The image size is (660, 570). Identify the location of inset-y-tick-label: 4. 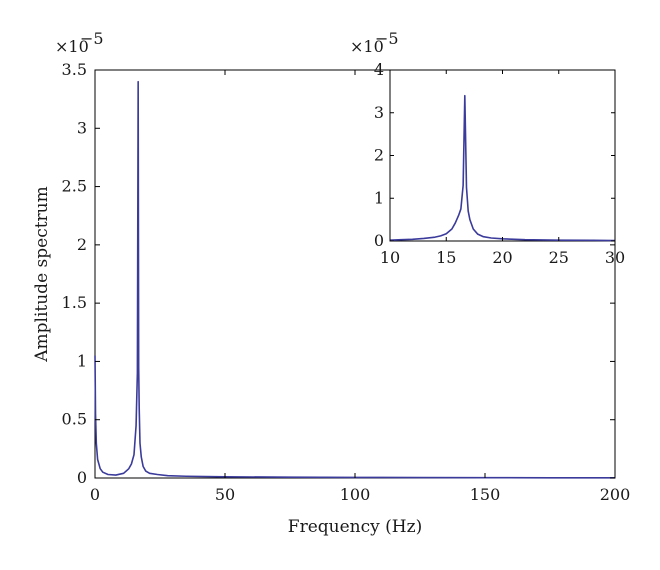
(379, 69).